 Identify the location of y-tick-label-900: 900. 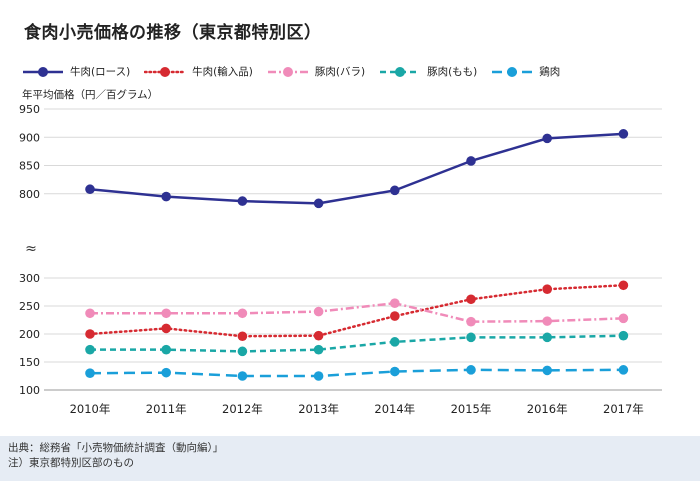
(29, 137).